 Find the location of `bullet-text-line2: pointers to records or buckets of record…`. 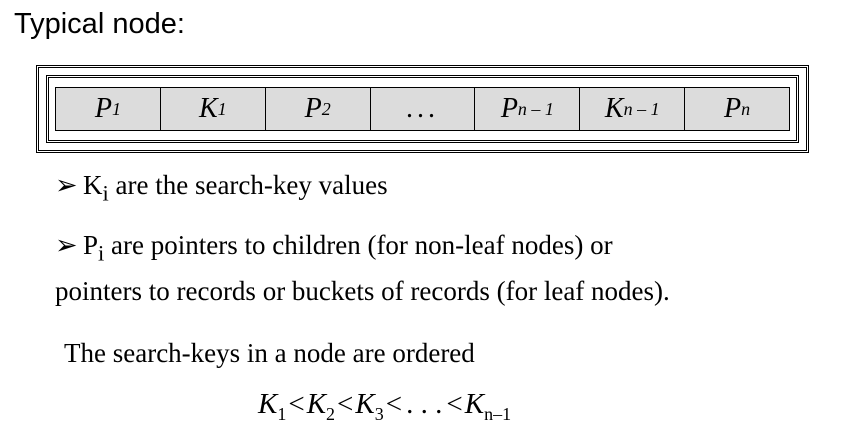

bullet-text-line2: pointers to records or buckets of record… is located at coordinates (362, 291).